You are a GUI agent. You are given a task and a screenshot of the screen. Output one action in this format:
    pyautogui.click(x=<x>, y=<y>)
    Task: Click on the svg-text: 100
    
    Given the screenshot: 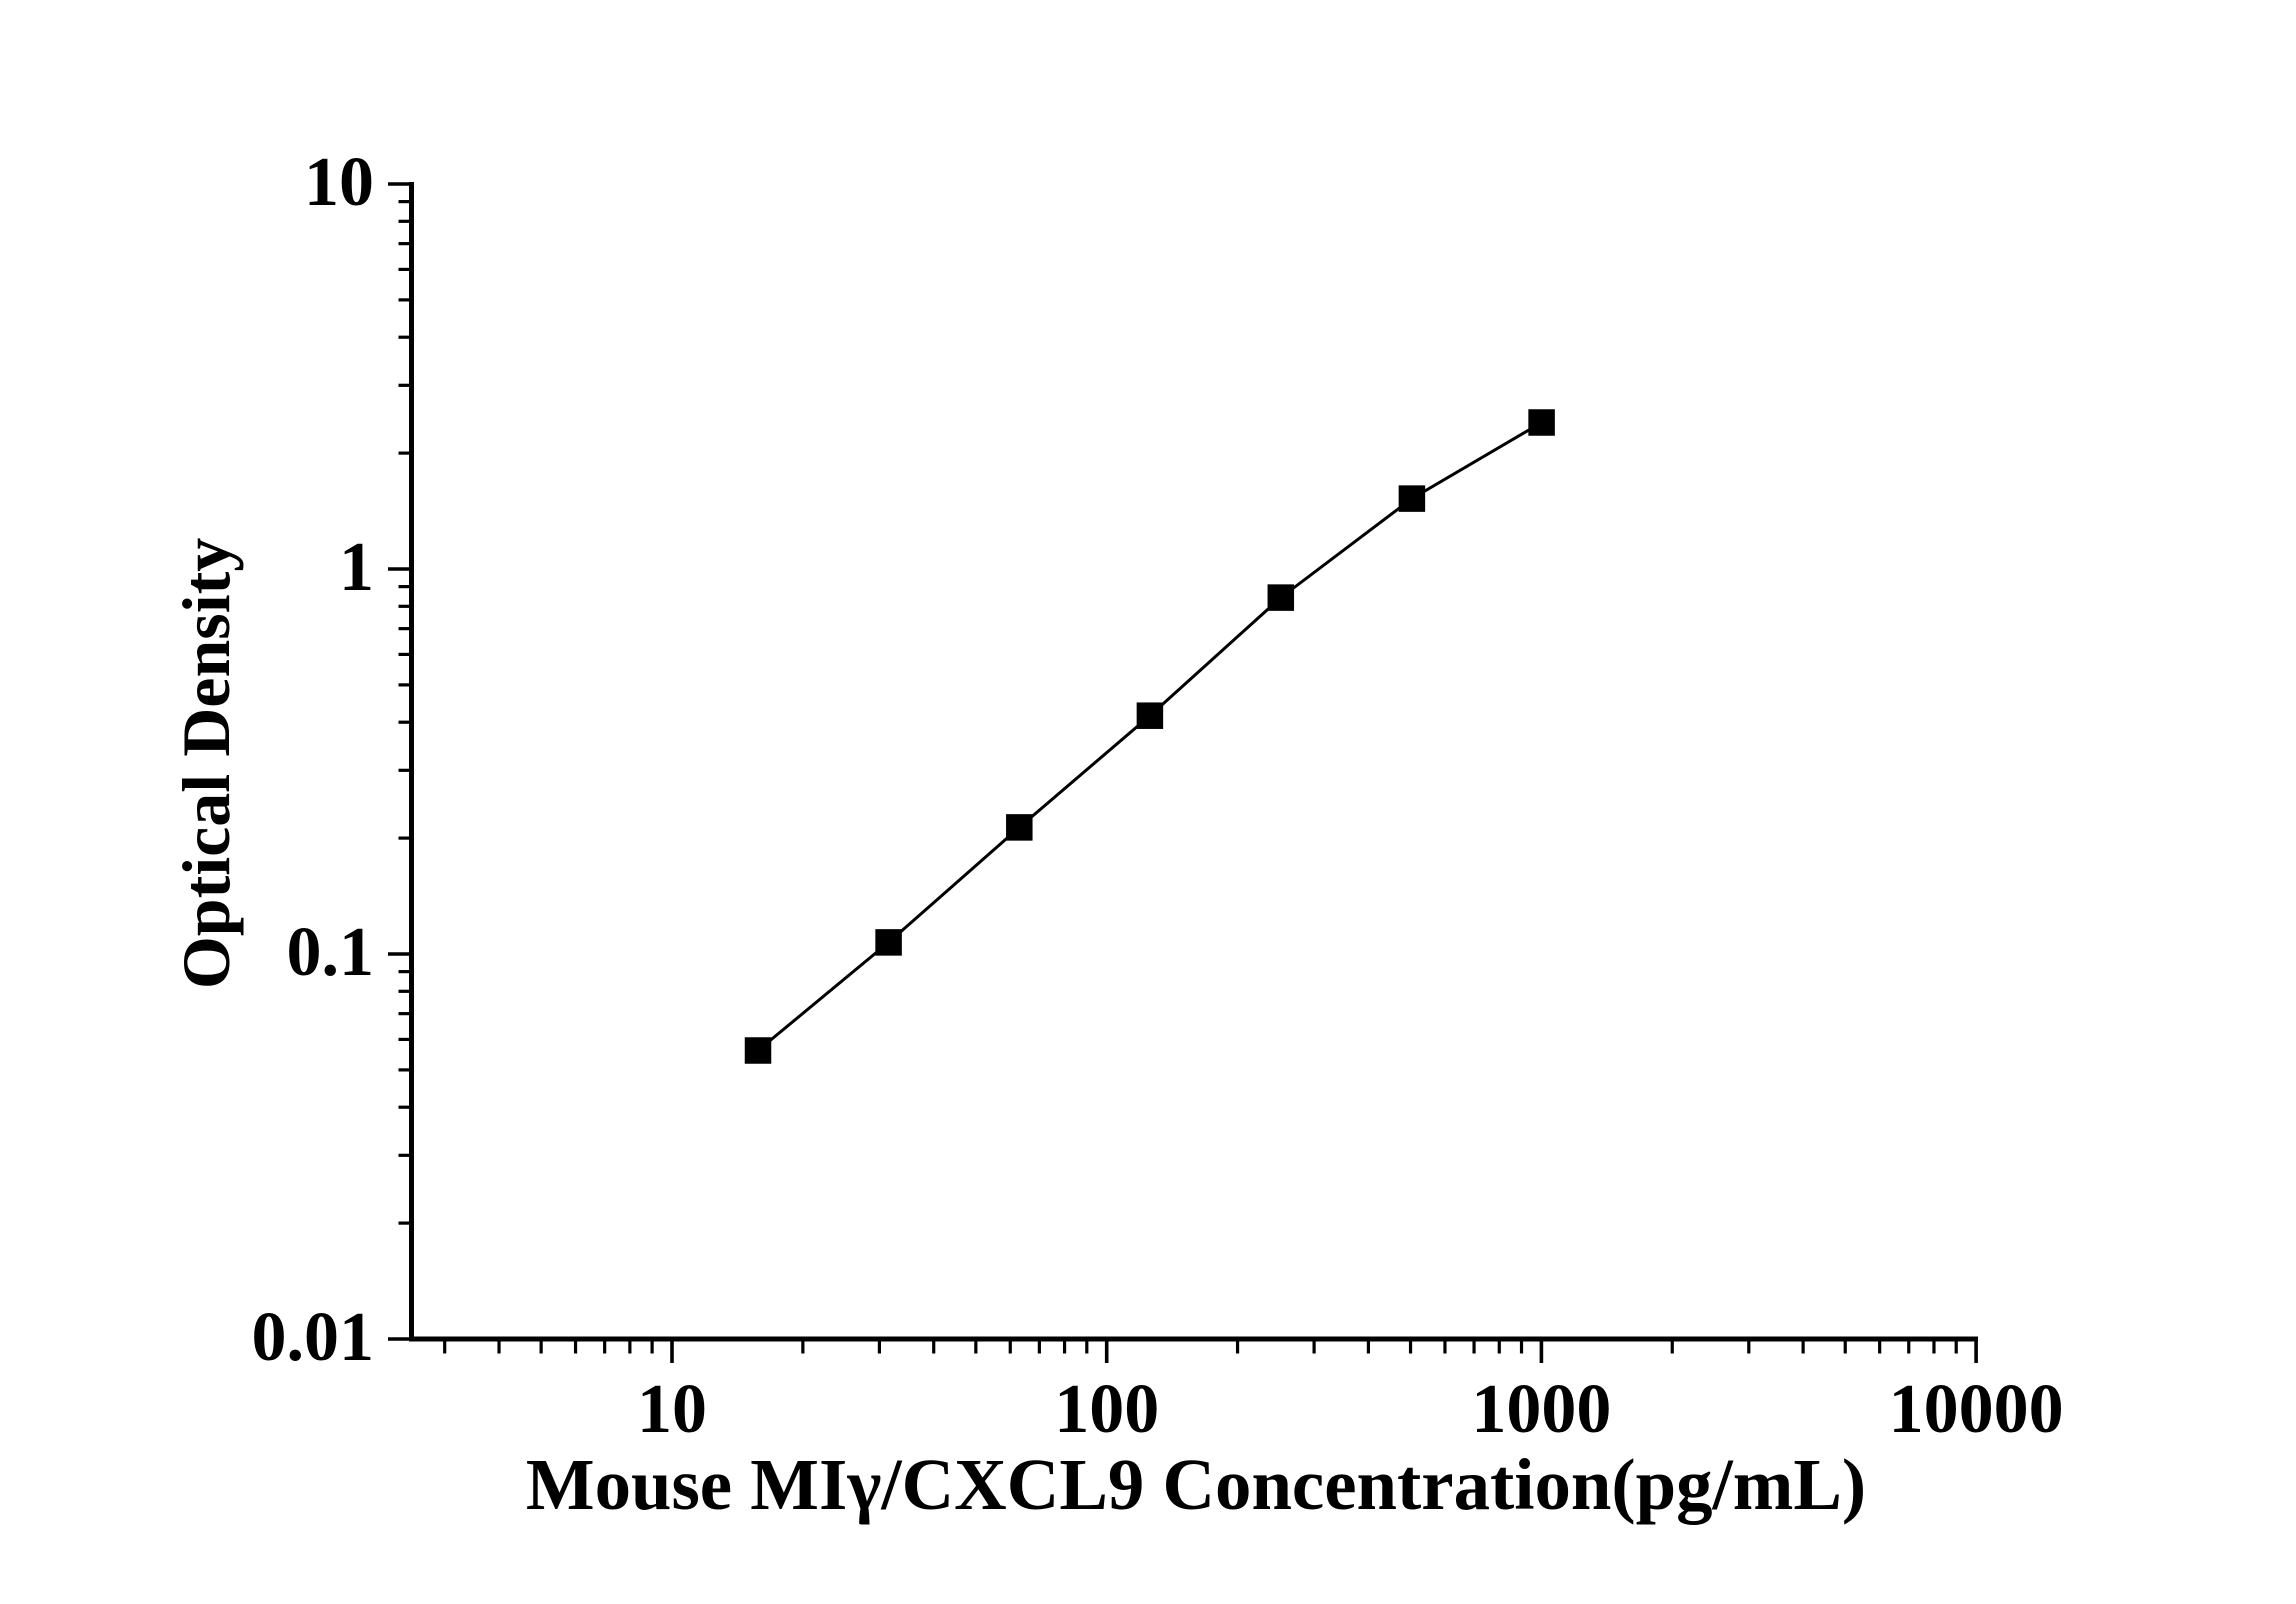 What is the action you would take?
    pyautogui.click(x=1106, y=1409)
    